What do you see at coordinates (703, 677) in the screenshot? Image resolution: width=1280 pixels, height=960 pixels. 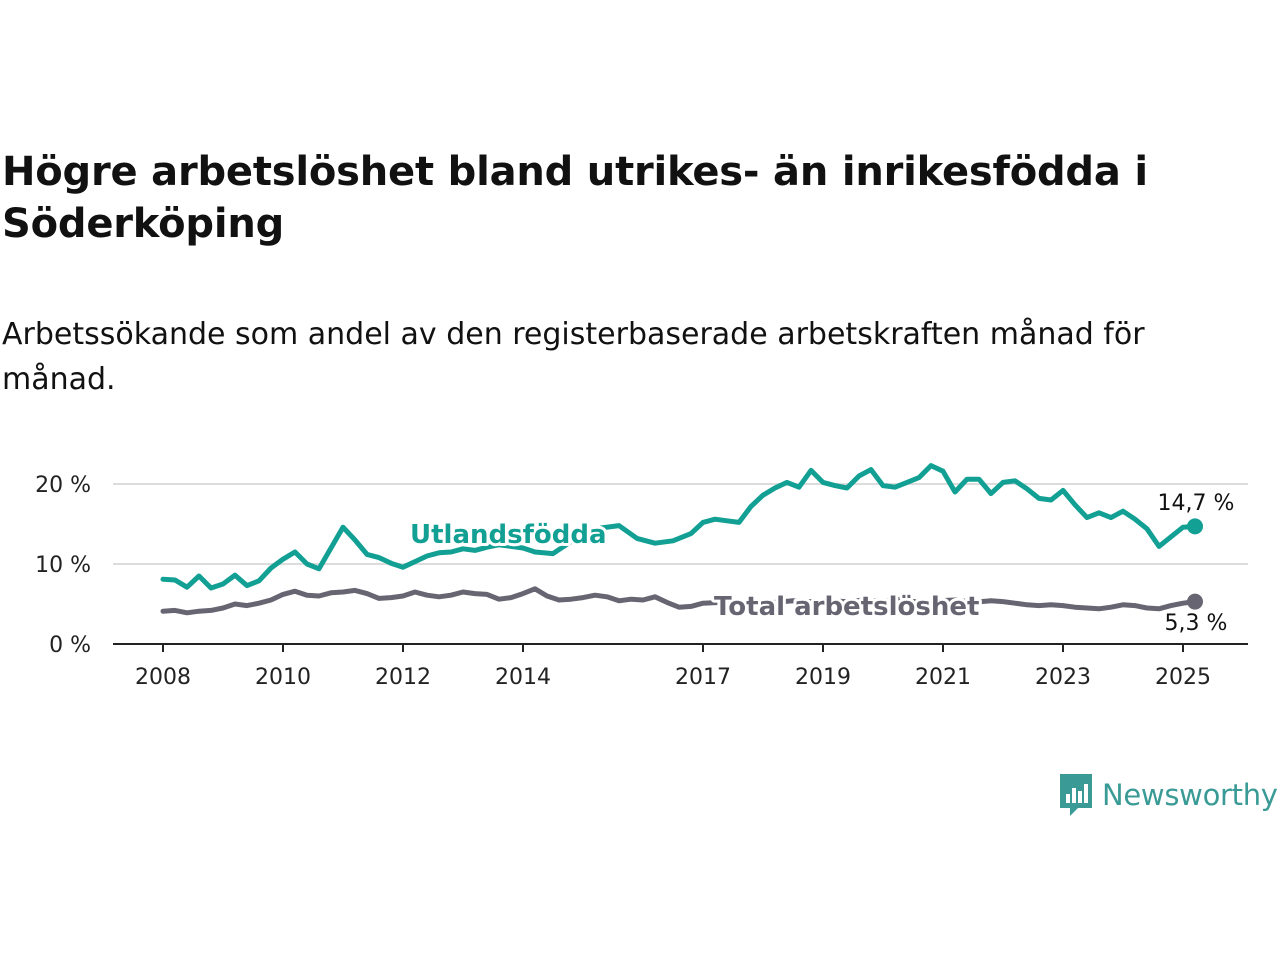 I see `x-tick-label: 2017` at bounding box center [703, 677].